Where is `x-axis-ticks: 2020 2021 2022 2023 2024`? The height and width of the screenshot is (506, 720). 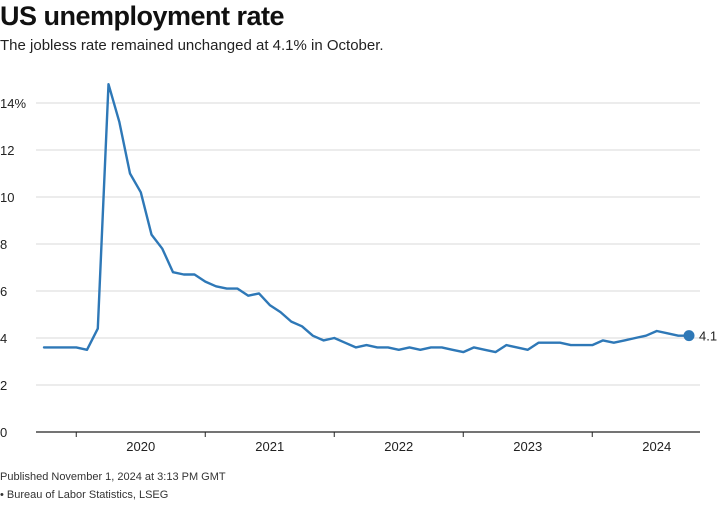 x-axis-ticks: 2020 2021 2022 2023 2024 is located at coordinates (373, 443).